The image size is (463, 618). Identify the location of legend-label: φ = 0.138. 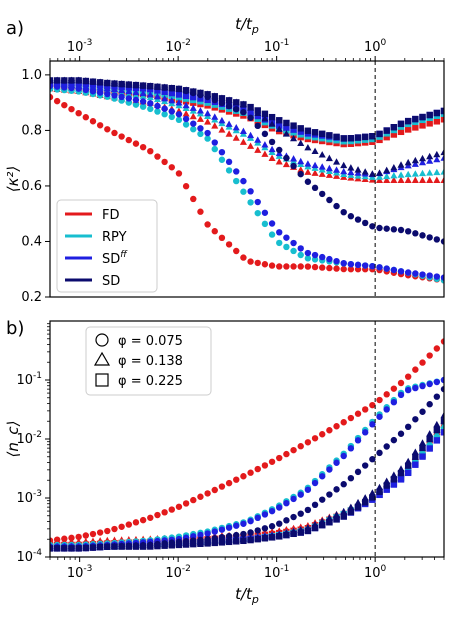
(150, 361).